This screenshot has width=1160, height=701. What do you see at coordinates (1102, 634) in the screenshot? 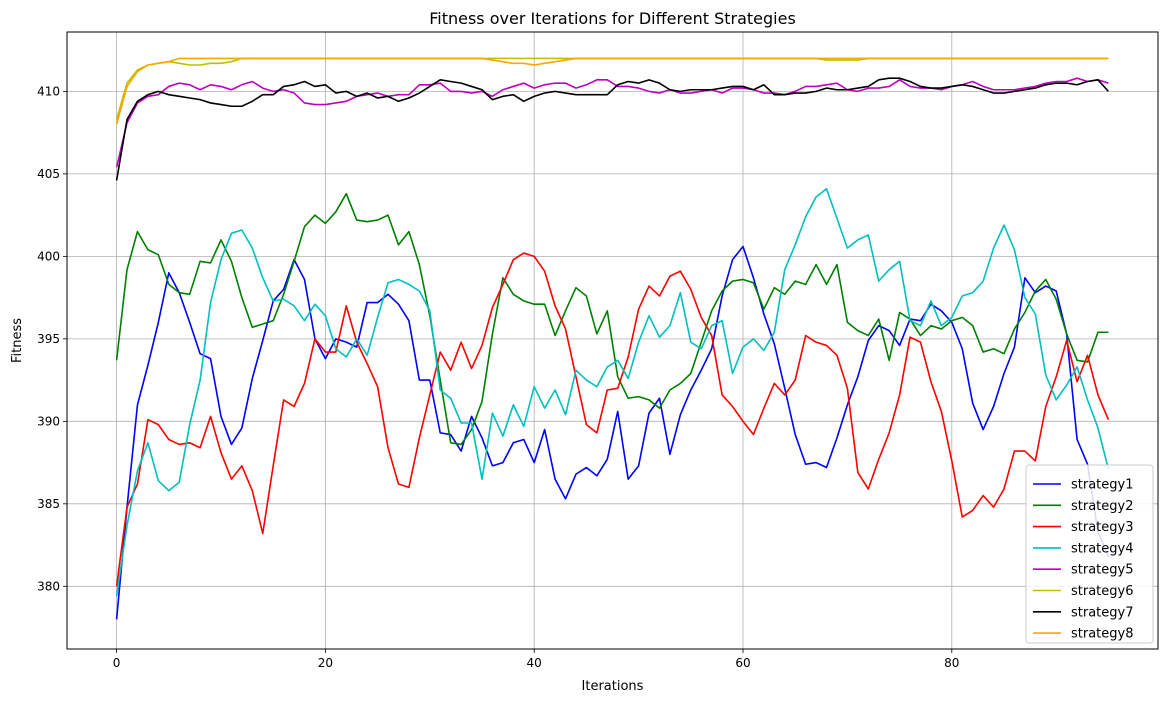
I see `legend-label-strategy8: strategy8` at bounding box center [1102, 634].